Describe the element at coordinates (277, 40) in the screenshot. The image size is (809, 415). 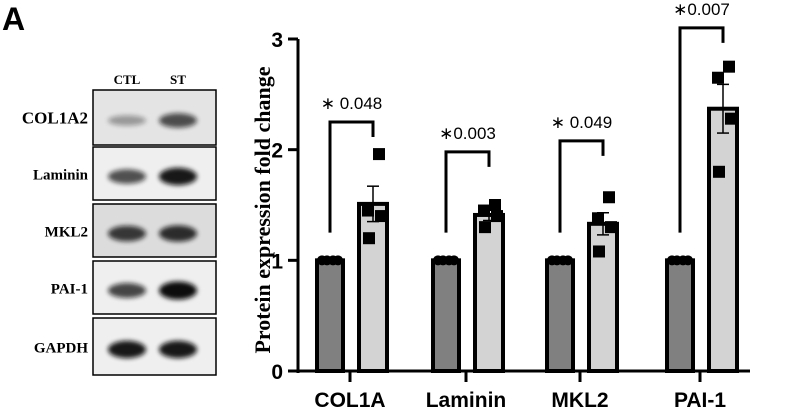
I see `y-tick-label: 3` at that location.